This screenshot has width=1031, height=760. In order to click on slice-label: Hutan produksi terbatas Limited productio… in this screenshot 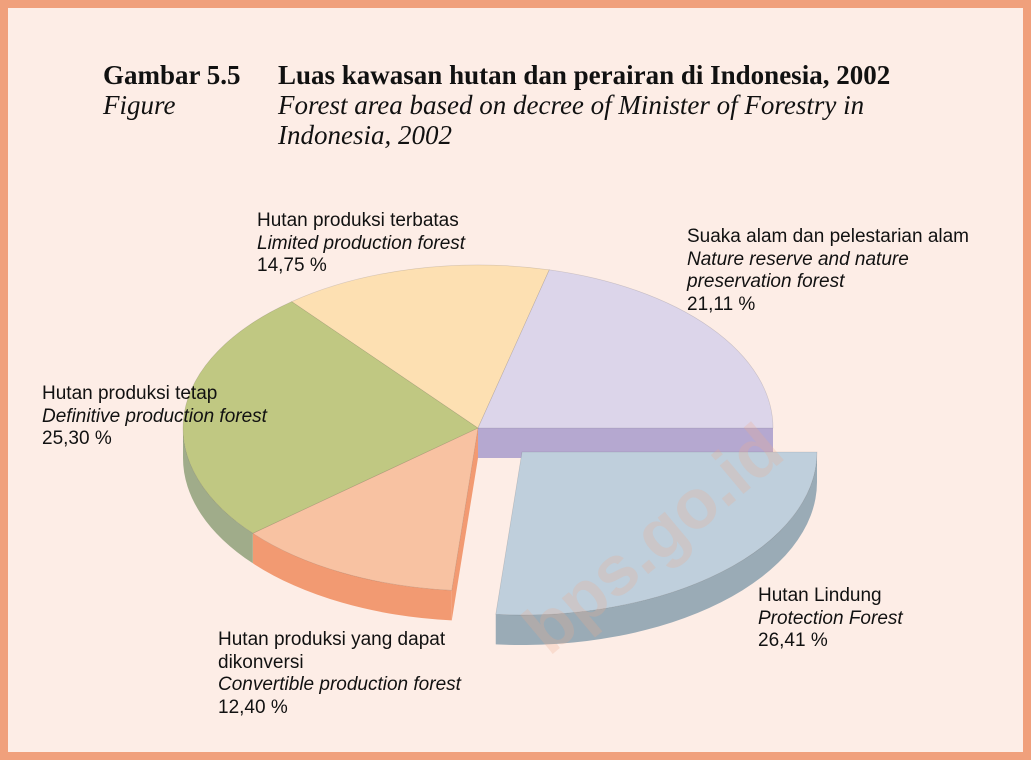, I will do `click(397, 244)`.